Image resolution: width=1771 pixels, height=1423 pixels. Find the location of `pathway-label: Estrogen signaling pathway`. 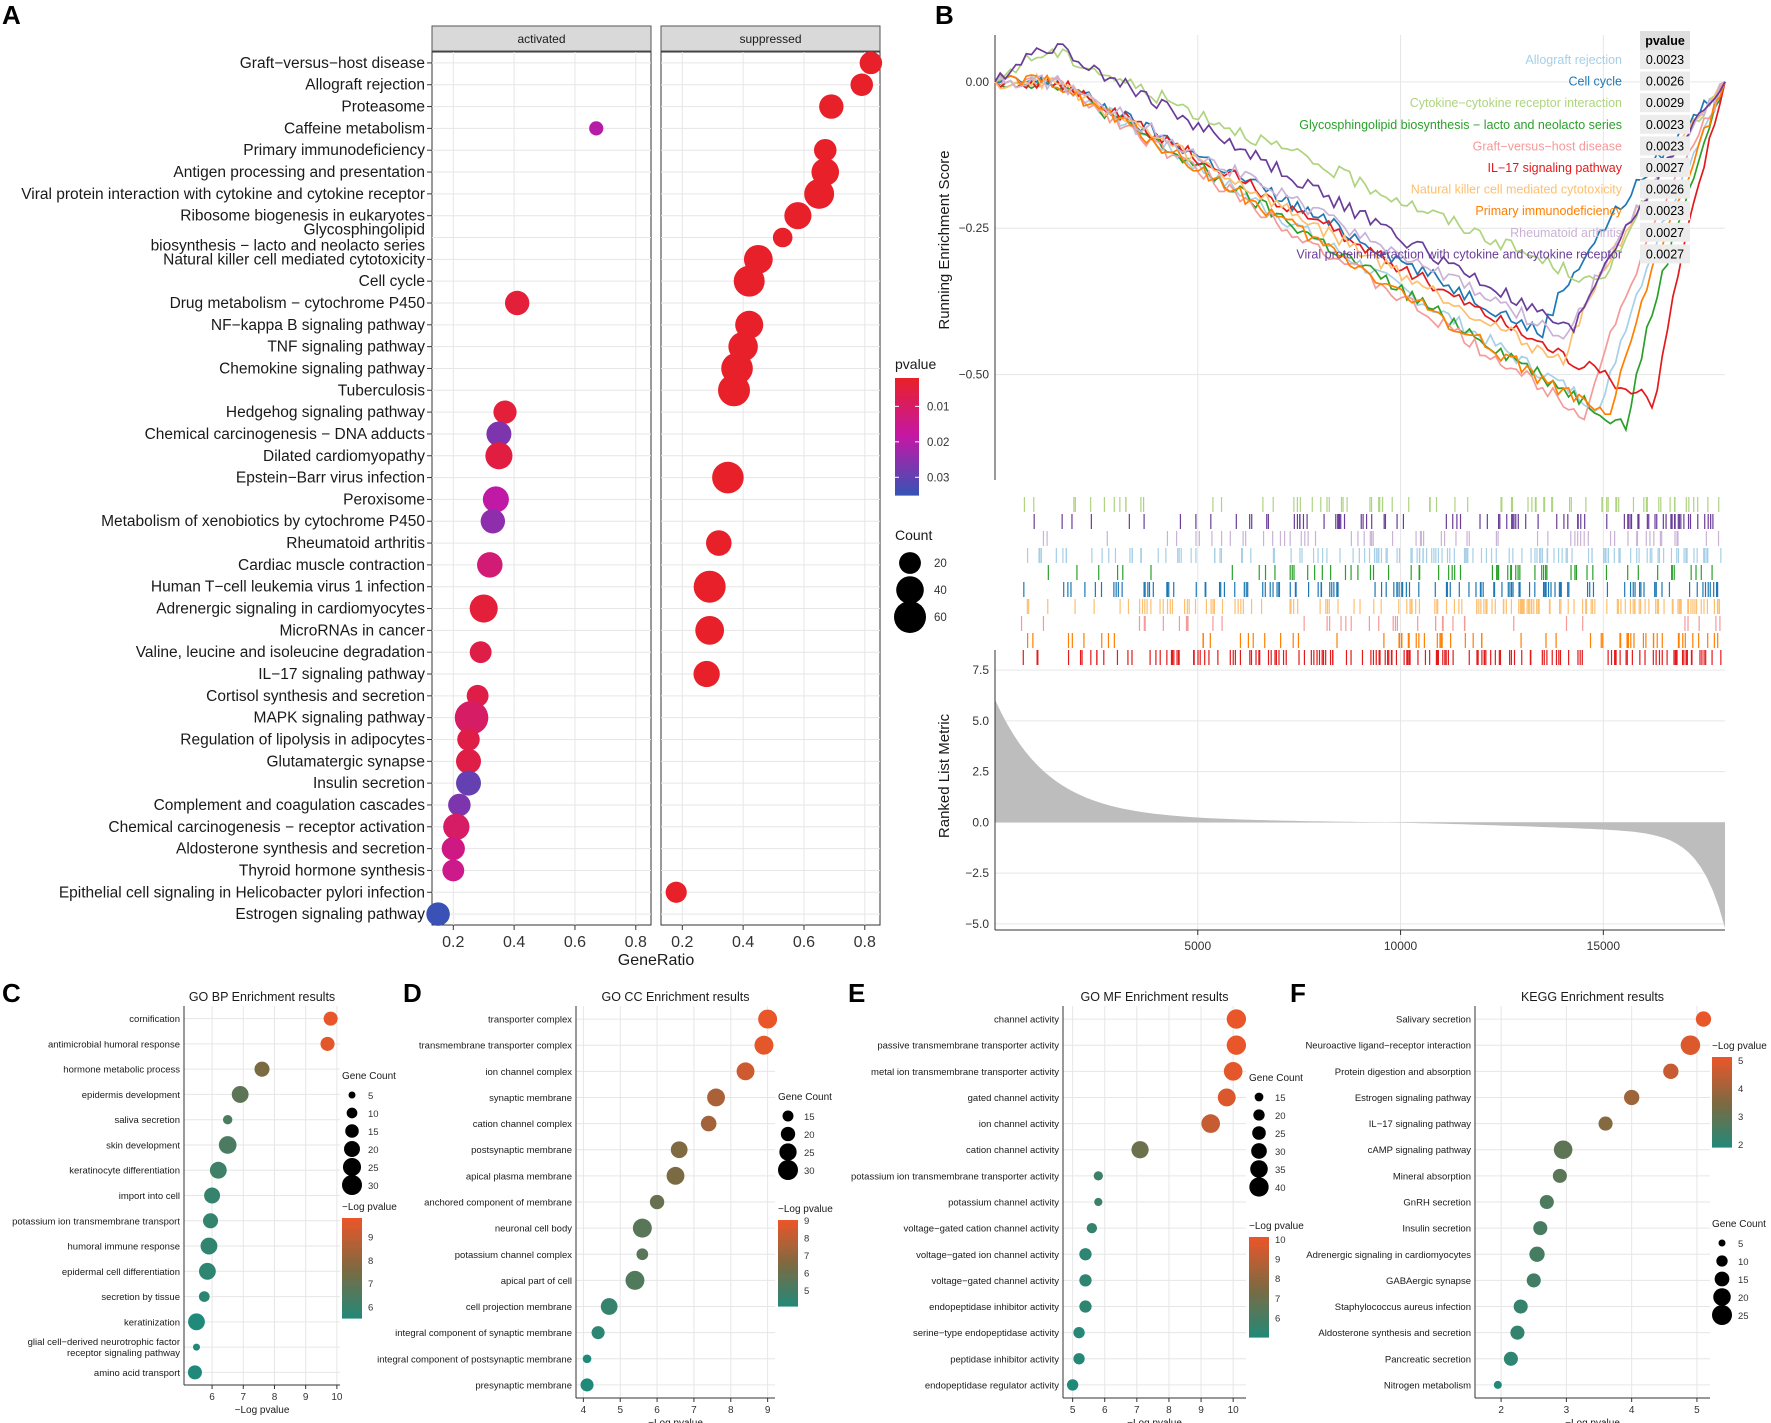

pathway-label: Estrogen signaling pathway is located at coordinates (330, 914).